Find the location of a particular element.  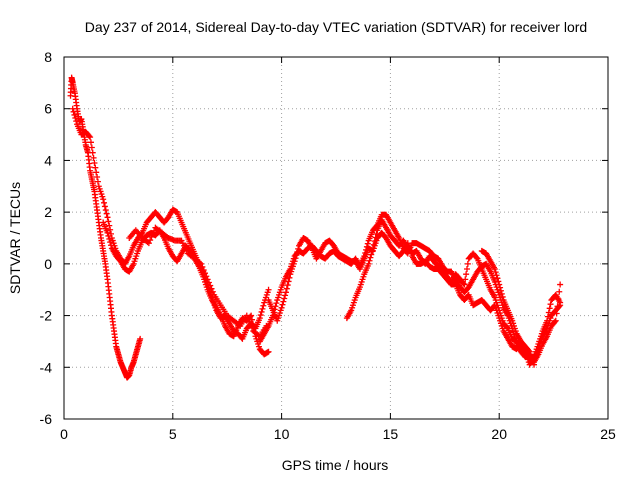

series-trace-d is located at coordinates (198, 282).